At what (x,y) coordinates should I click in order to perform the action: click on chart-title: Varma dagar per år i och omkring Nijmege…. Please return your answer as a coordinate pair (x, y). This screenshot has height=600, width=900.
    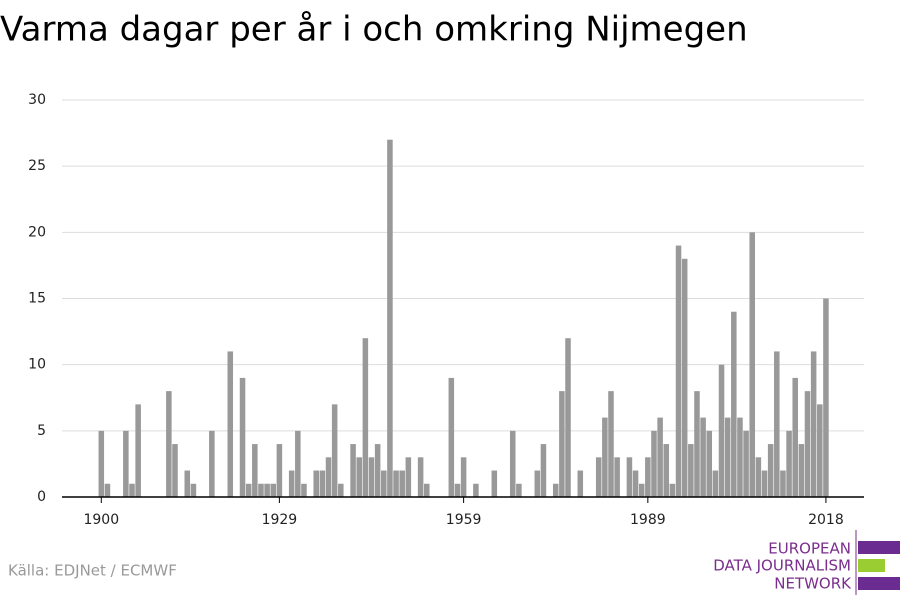
    Looking at the image, I should click on (374, 30).